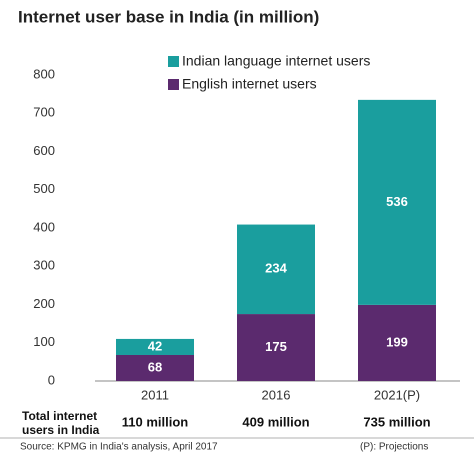  I want to click on data-label: 234, so click(276, 268).